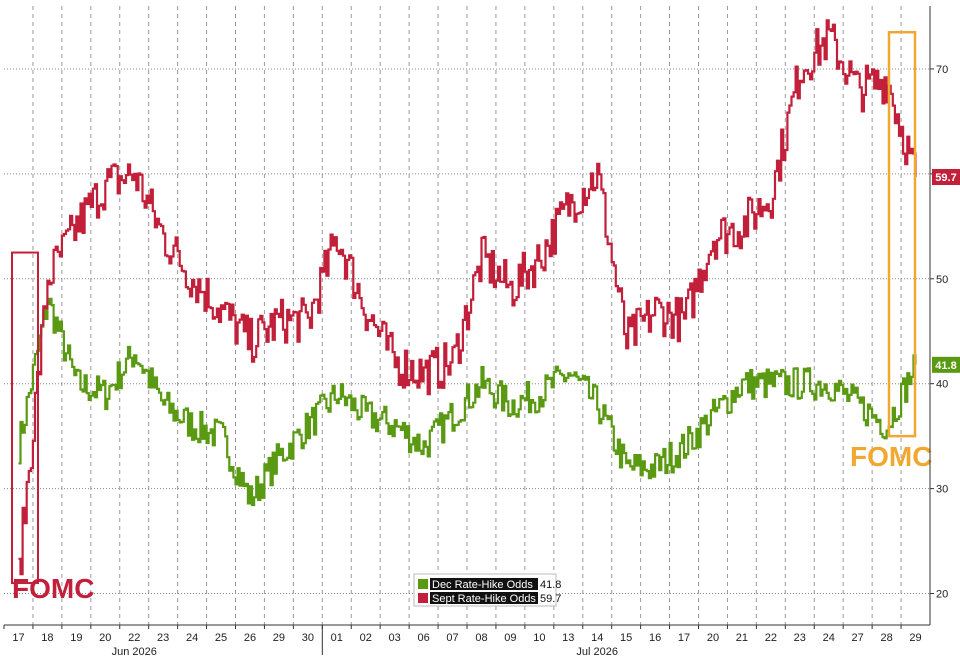  I want to click on x-tick-label: 27, so click(858, 638).